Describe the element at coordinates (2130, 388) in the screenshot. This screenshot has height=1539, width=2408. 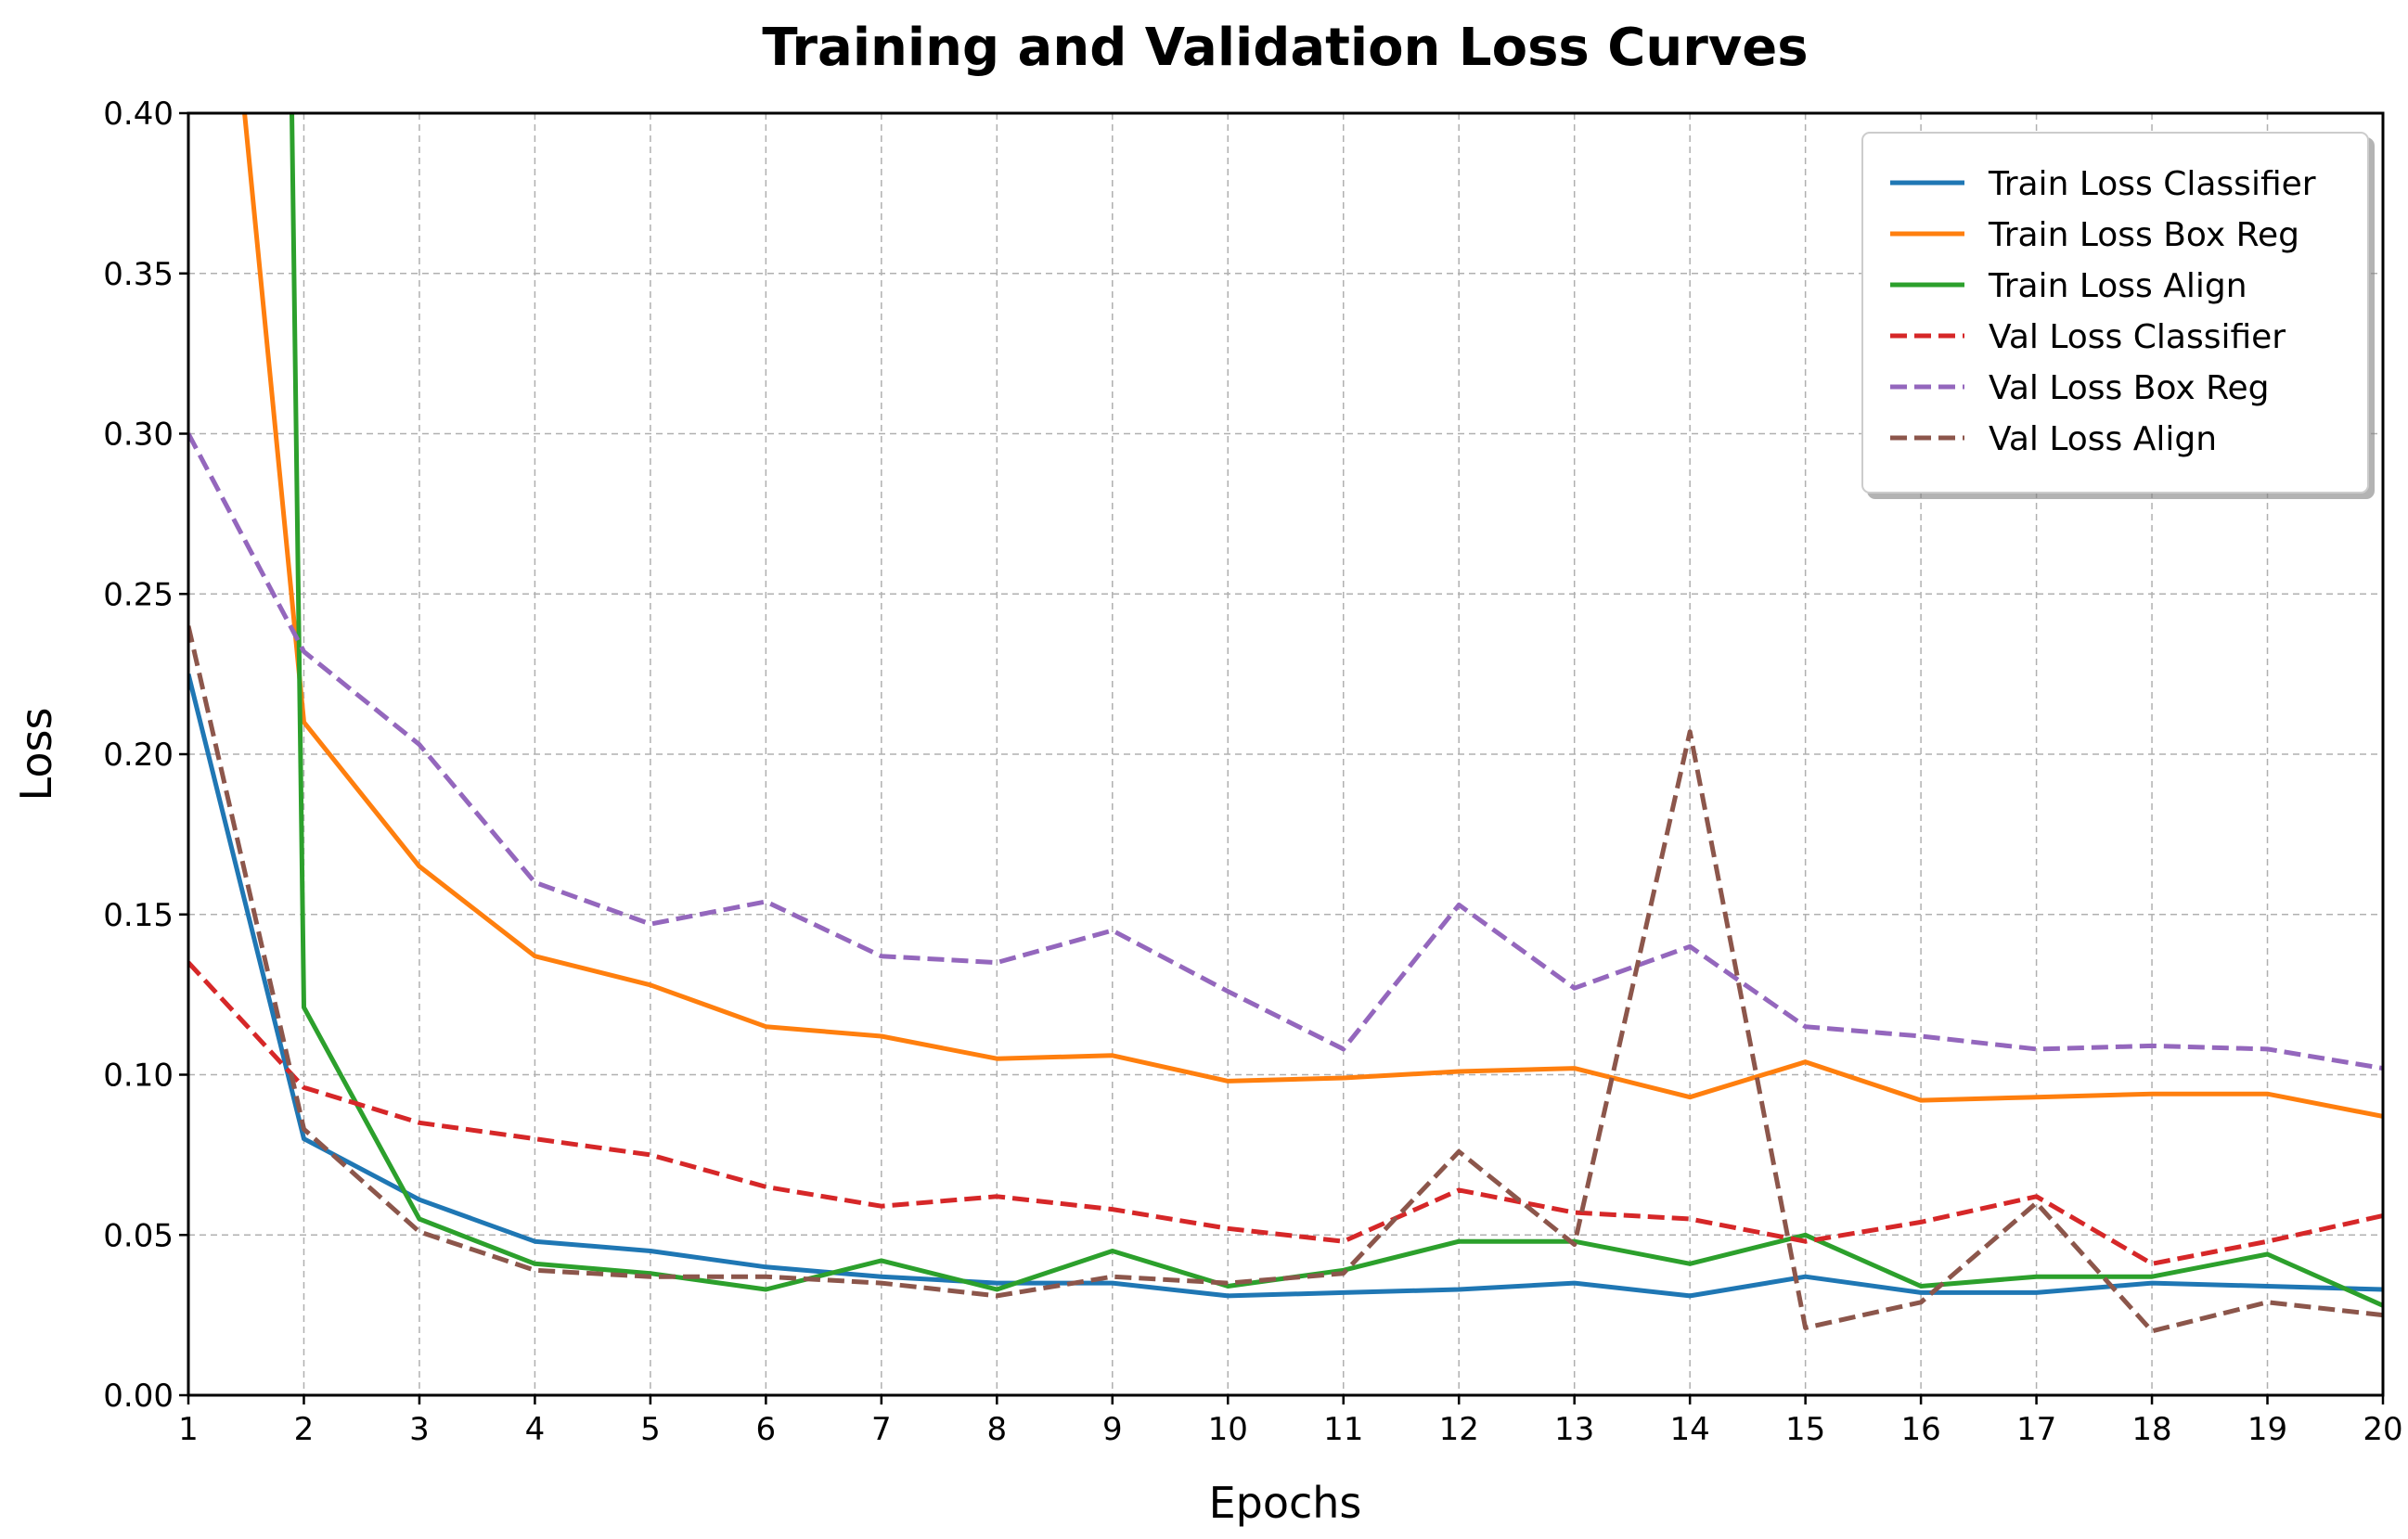
I see `legend-label-val-loss-box-reg: Val Loss Box Reg` at that location.